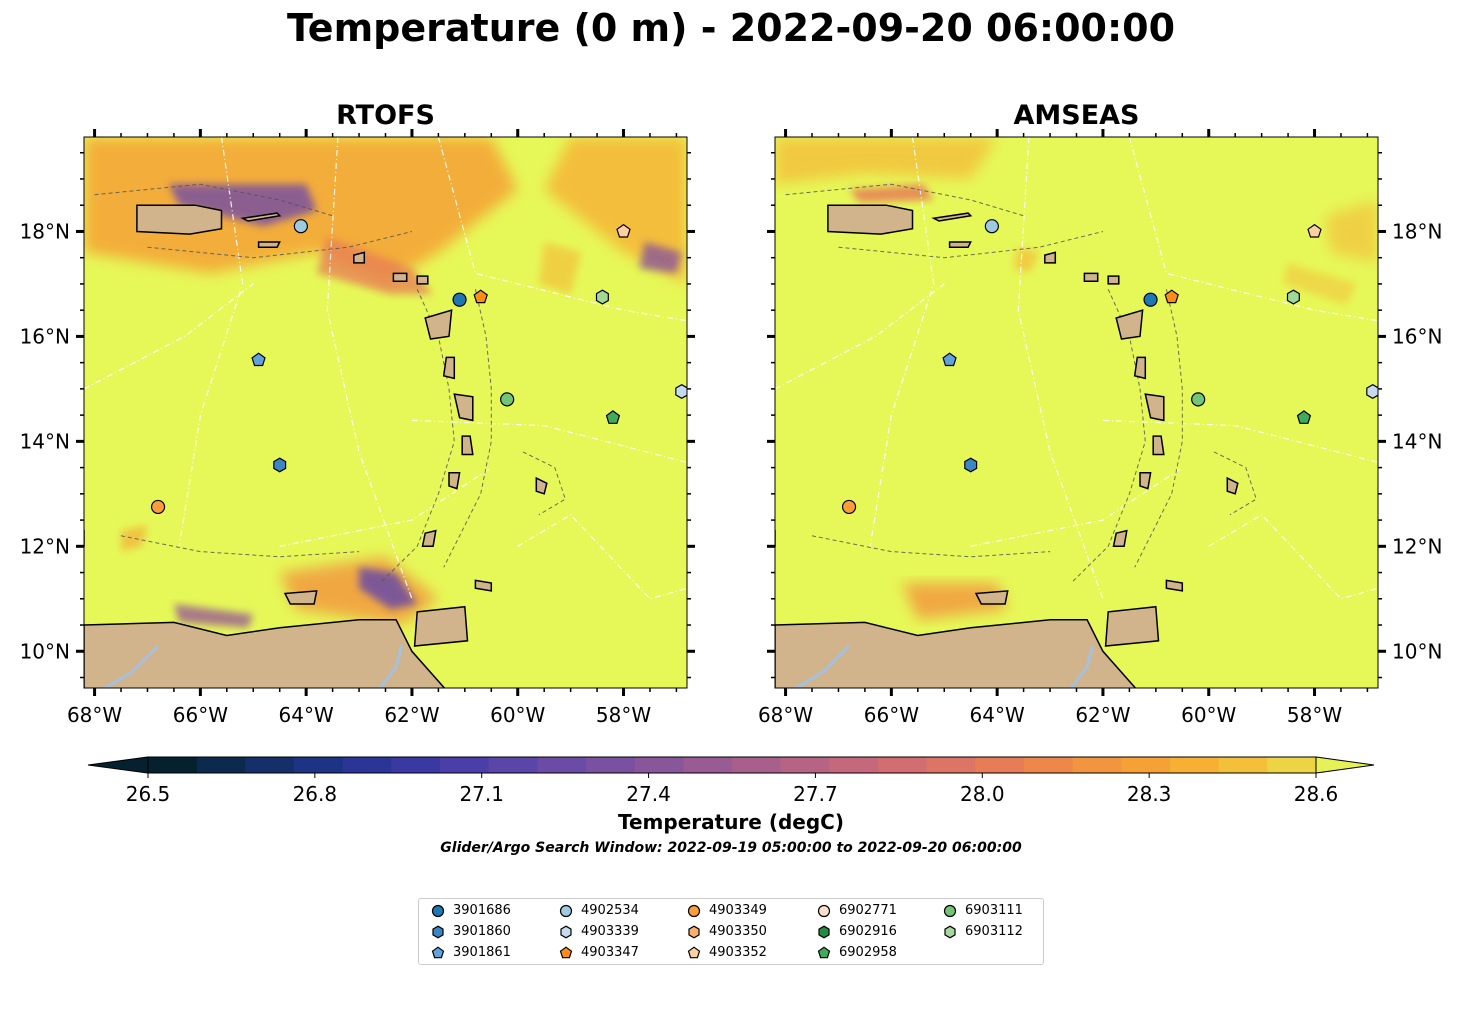  Describe the element at coordinates (738, 931) in the screenshot. I see `legend-label: 4903350` at that location.